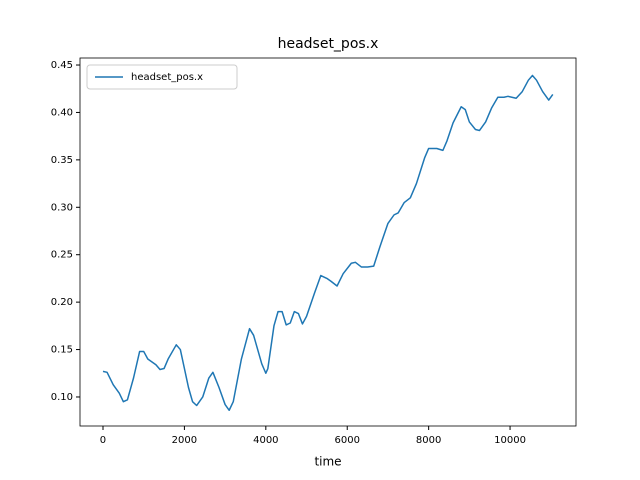 The height and width of the screenshot is (480, 640). I want to click on x-tick-label: 6000, so click(347, 440).